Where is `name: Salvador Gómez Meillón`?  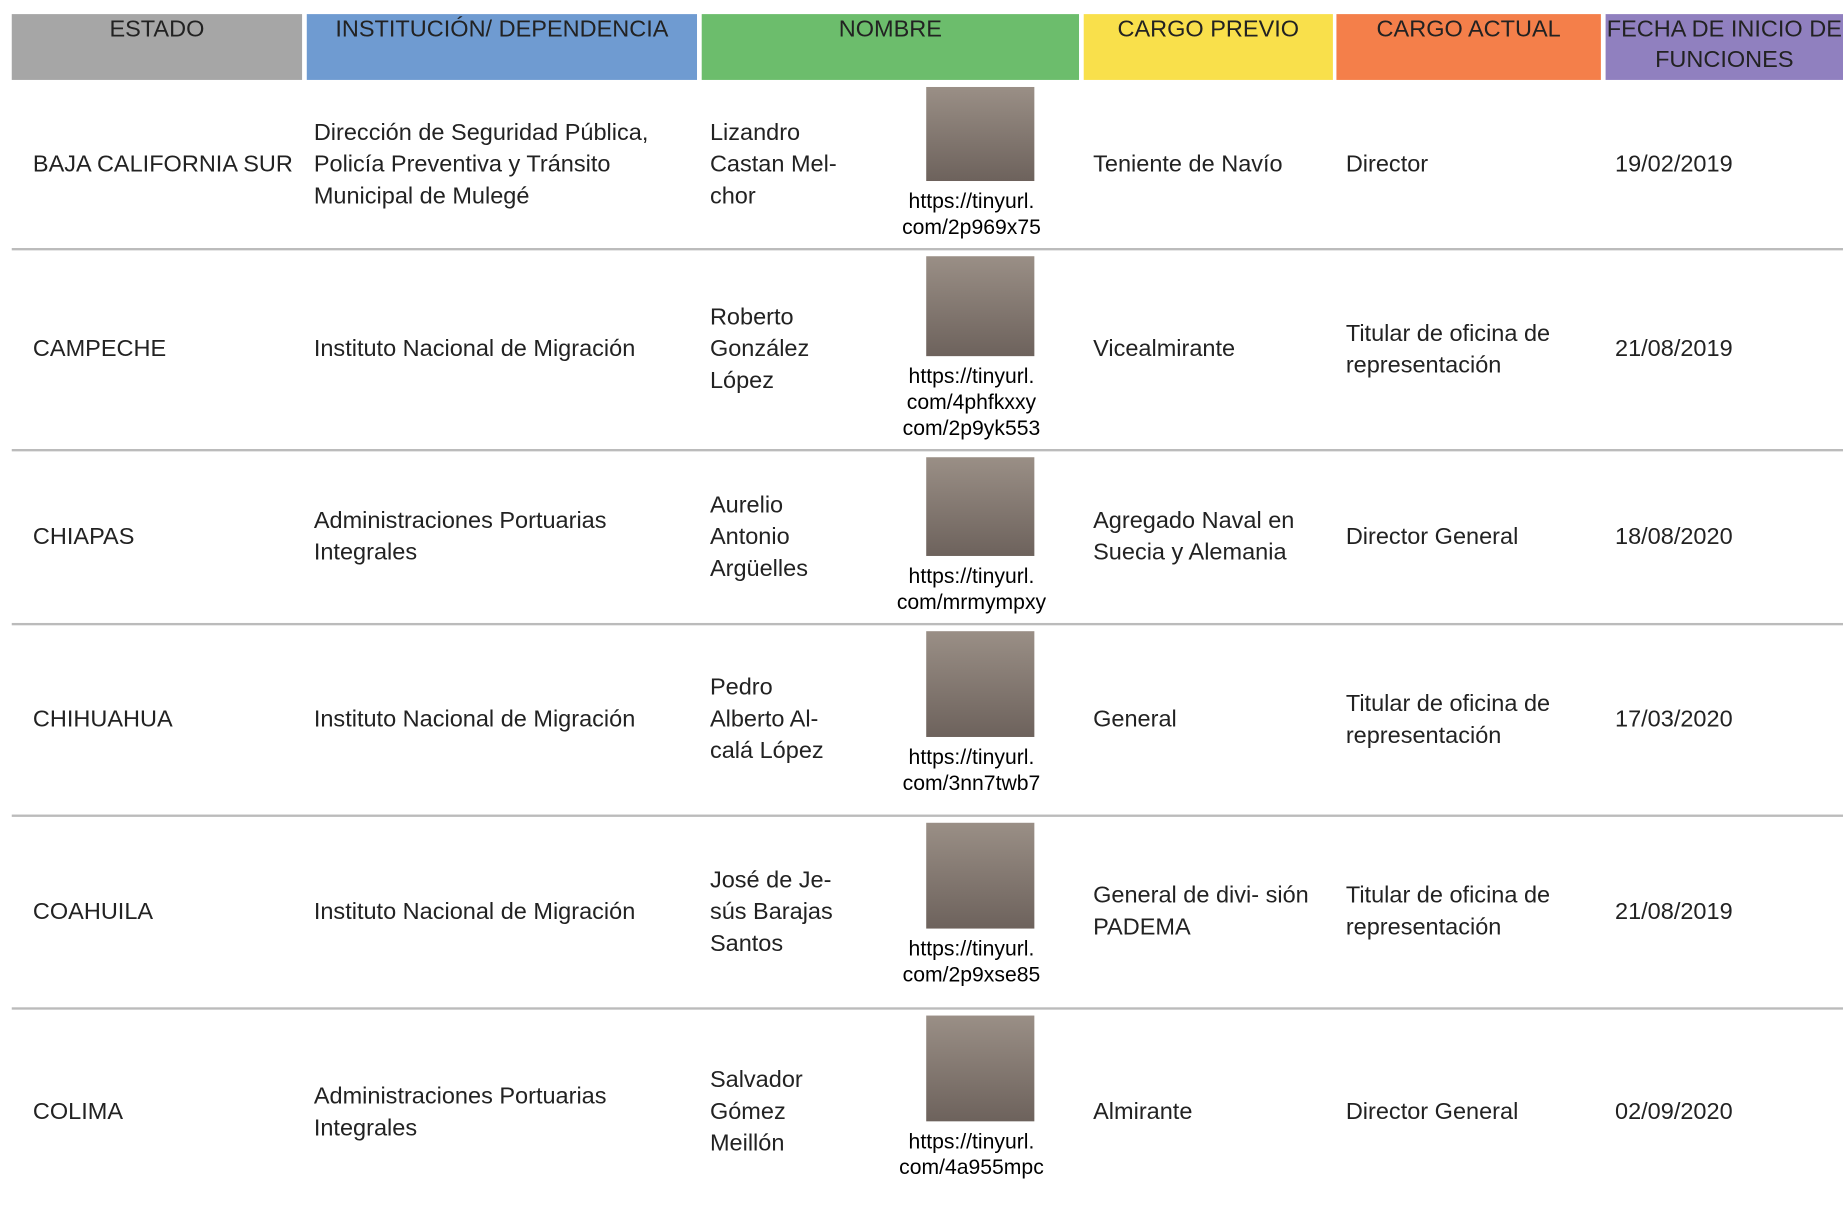 name: Salvador Gómez Meillón is located at coordinates (783, 1112).